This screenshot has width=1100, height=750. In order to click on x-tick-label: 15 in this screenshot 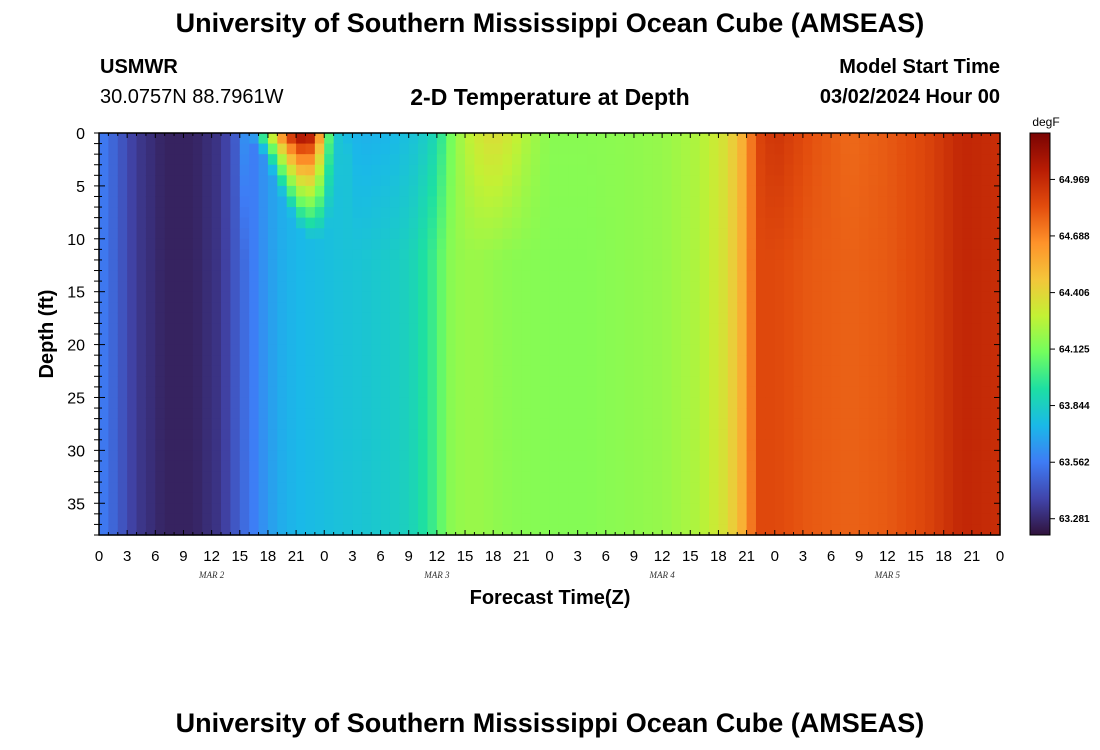, I will do `click(239, 556)`.